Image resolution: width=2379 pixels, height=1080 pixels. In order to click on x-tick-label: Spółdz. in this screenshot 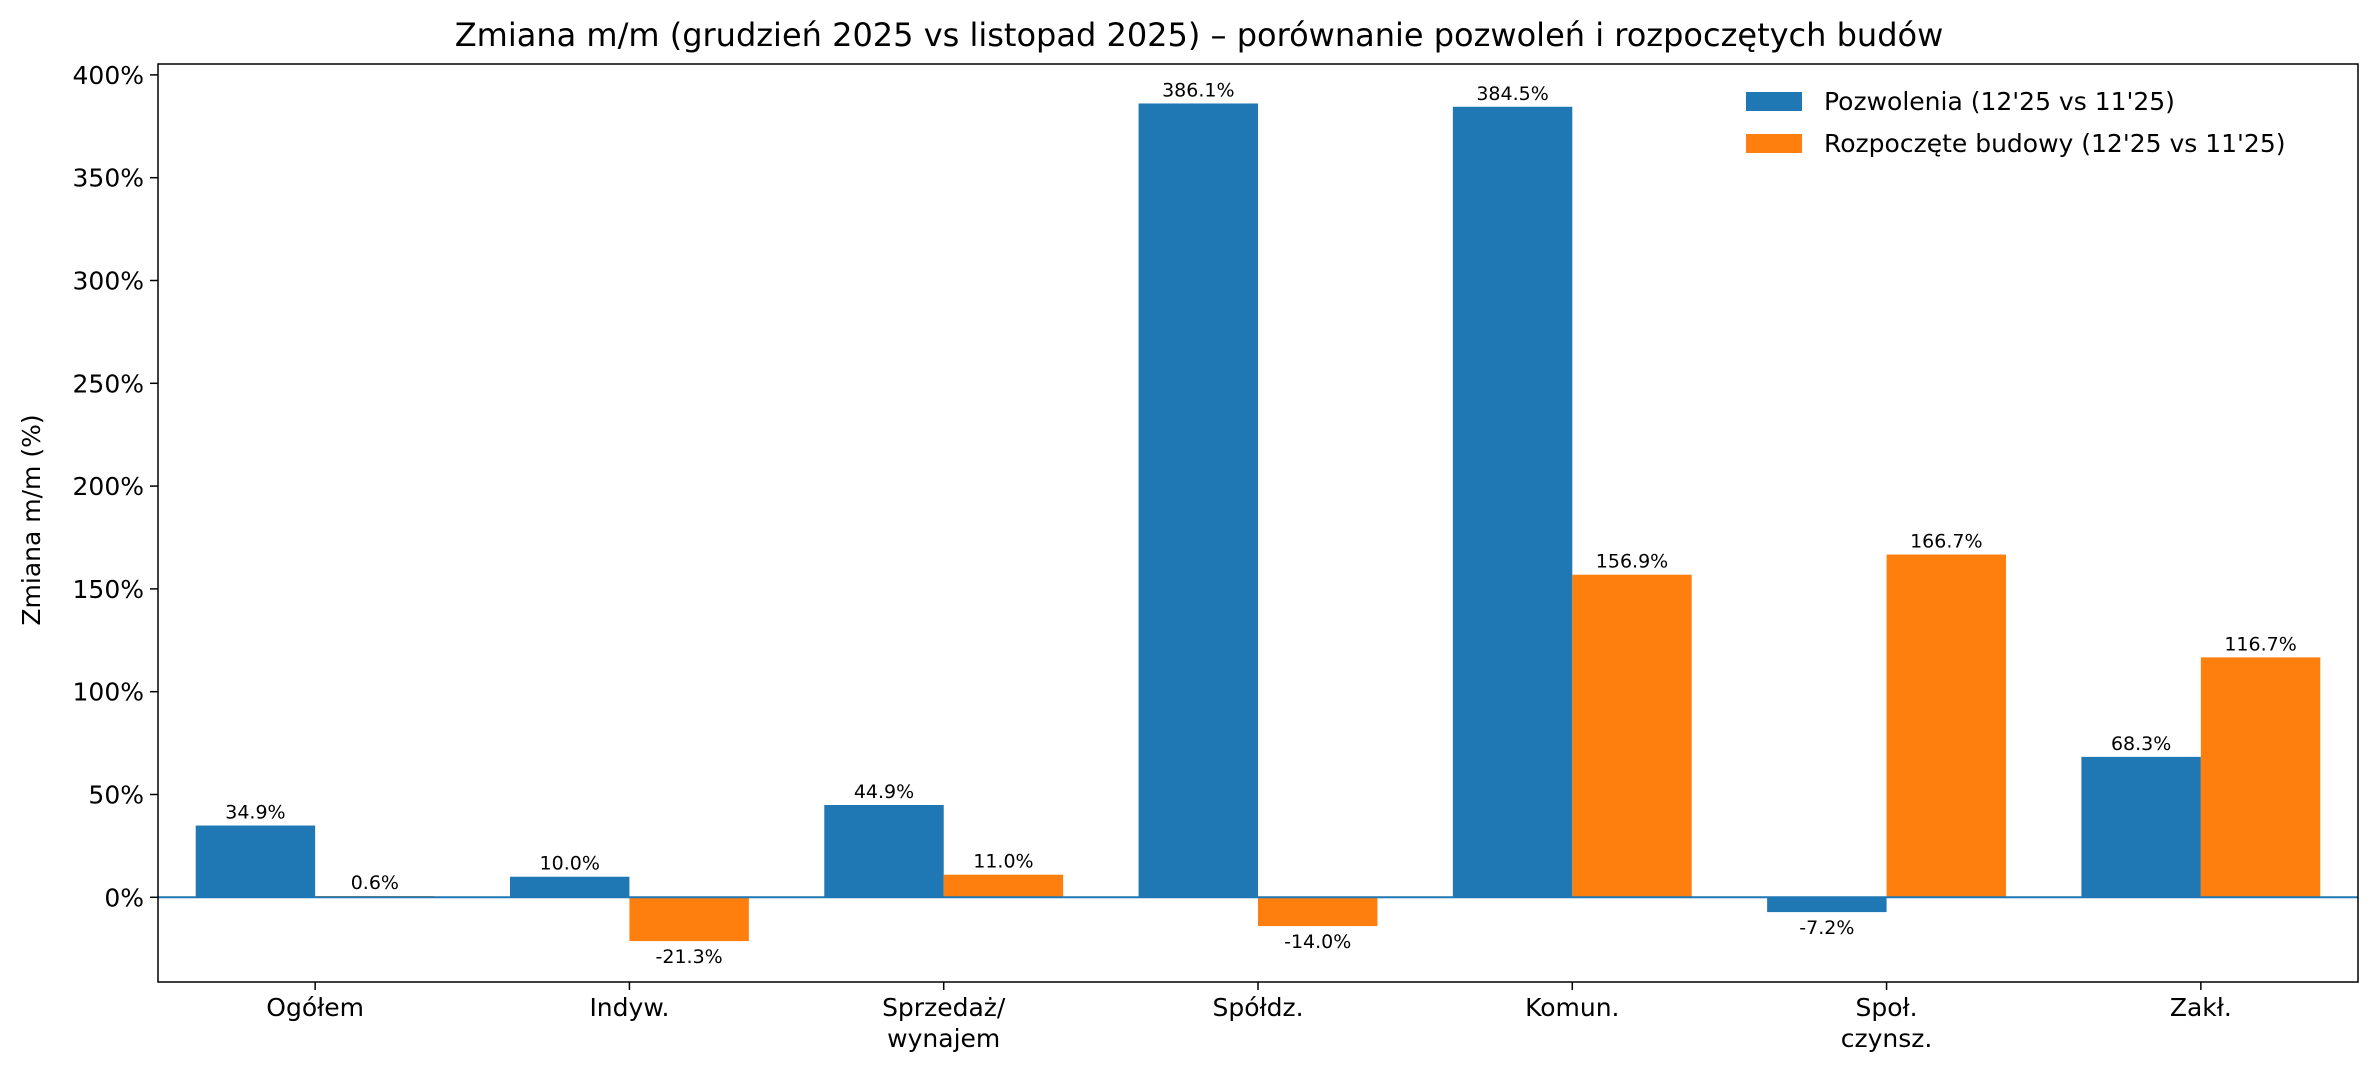, I will do `click(1257, 1007)`.